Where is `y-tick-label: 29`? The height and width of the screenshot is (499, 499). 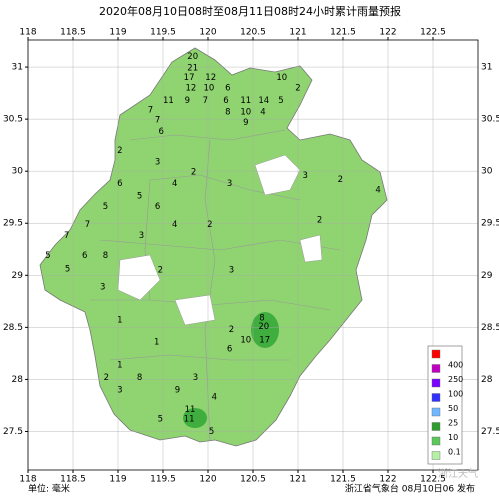 y-tick-label: 29 is located at coordinates (18, 276).